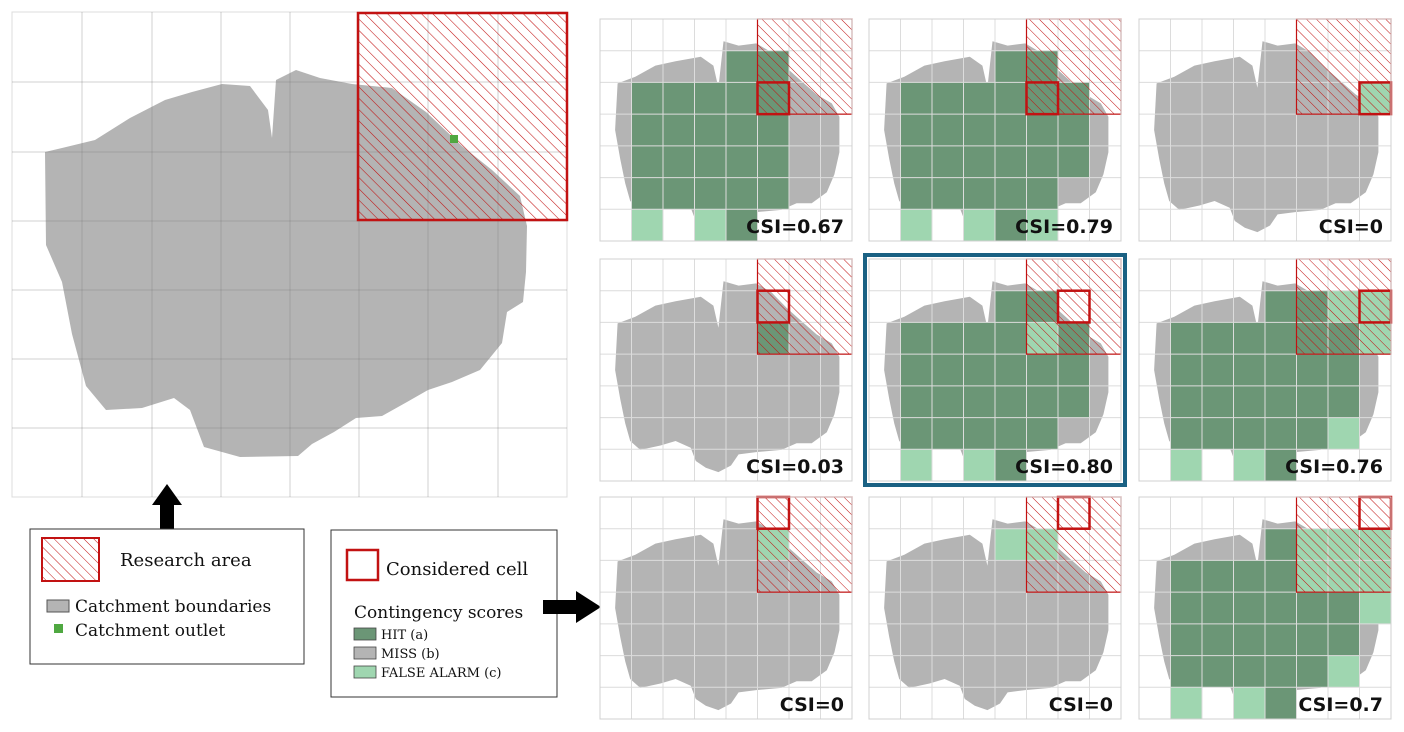 The height and width of the screenshot is (732, 1404). Describe the element at coordinates (1064, 227) in the screenshot. I see `csi-label: CSI=0.79` at that location.